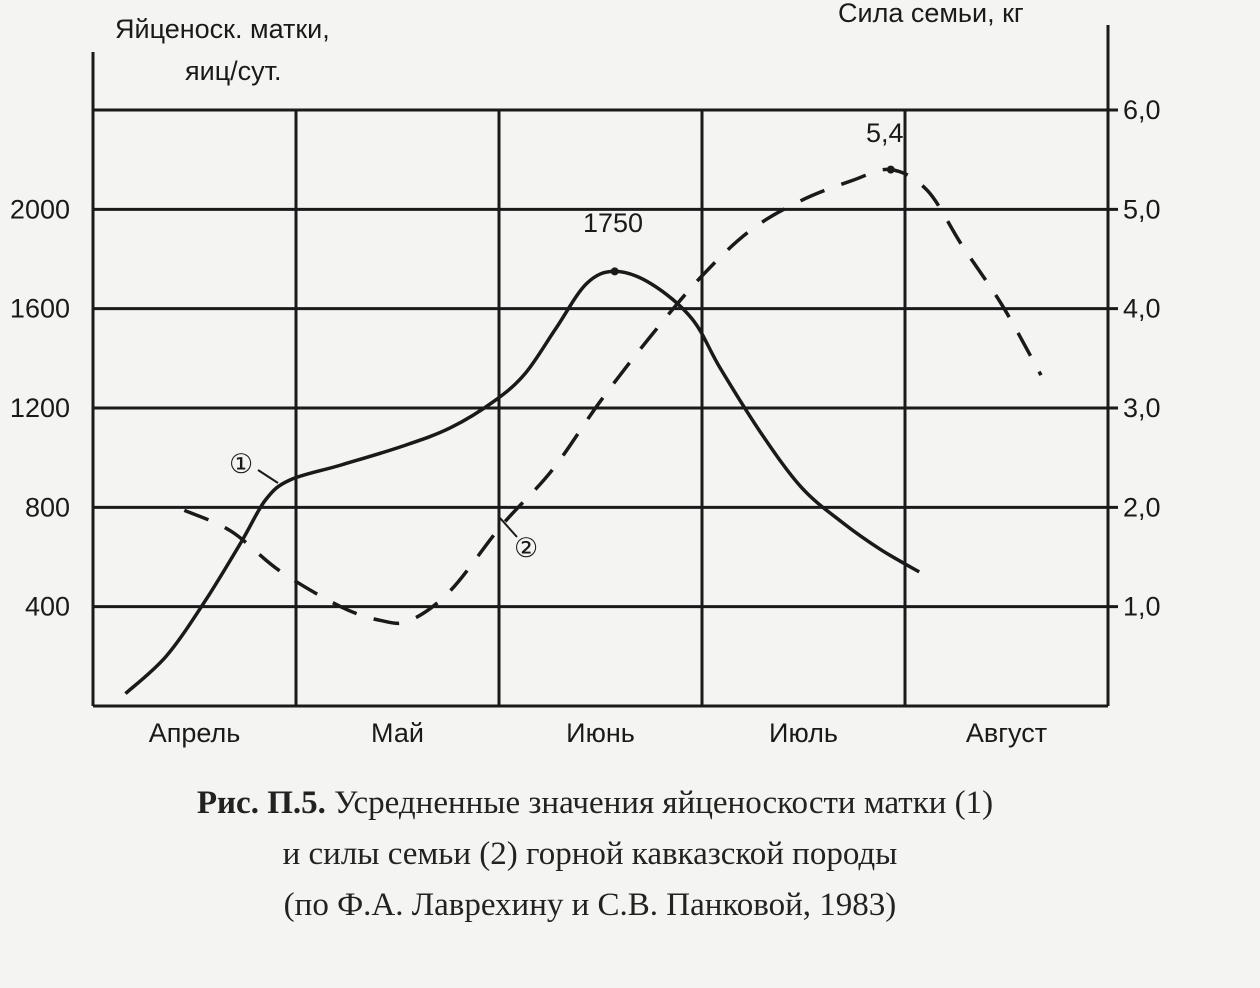 The height and width of the screenshot is (988, 1260). Describe the element at coordinates (233, 71) in the screenshot. I see `left-axis-title-line2: яиц/сут.` at that location.